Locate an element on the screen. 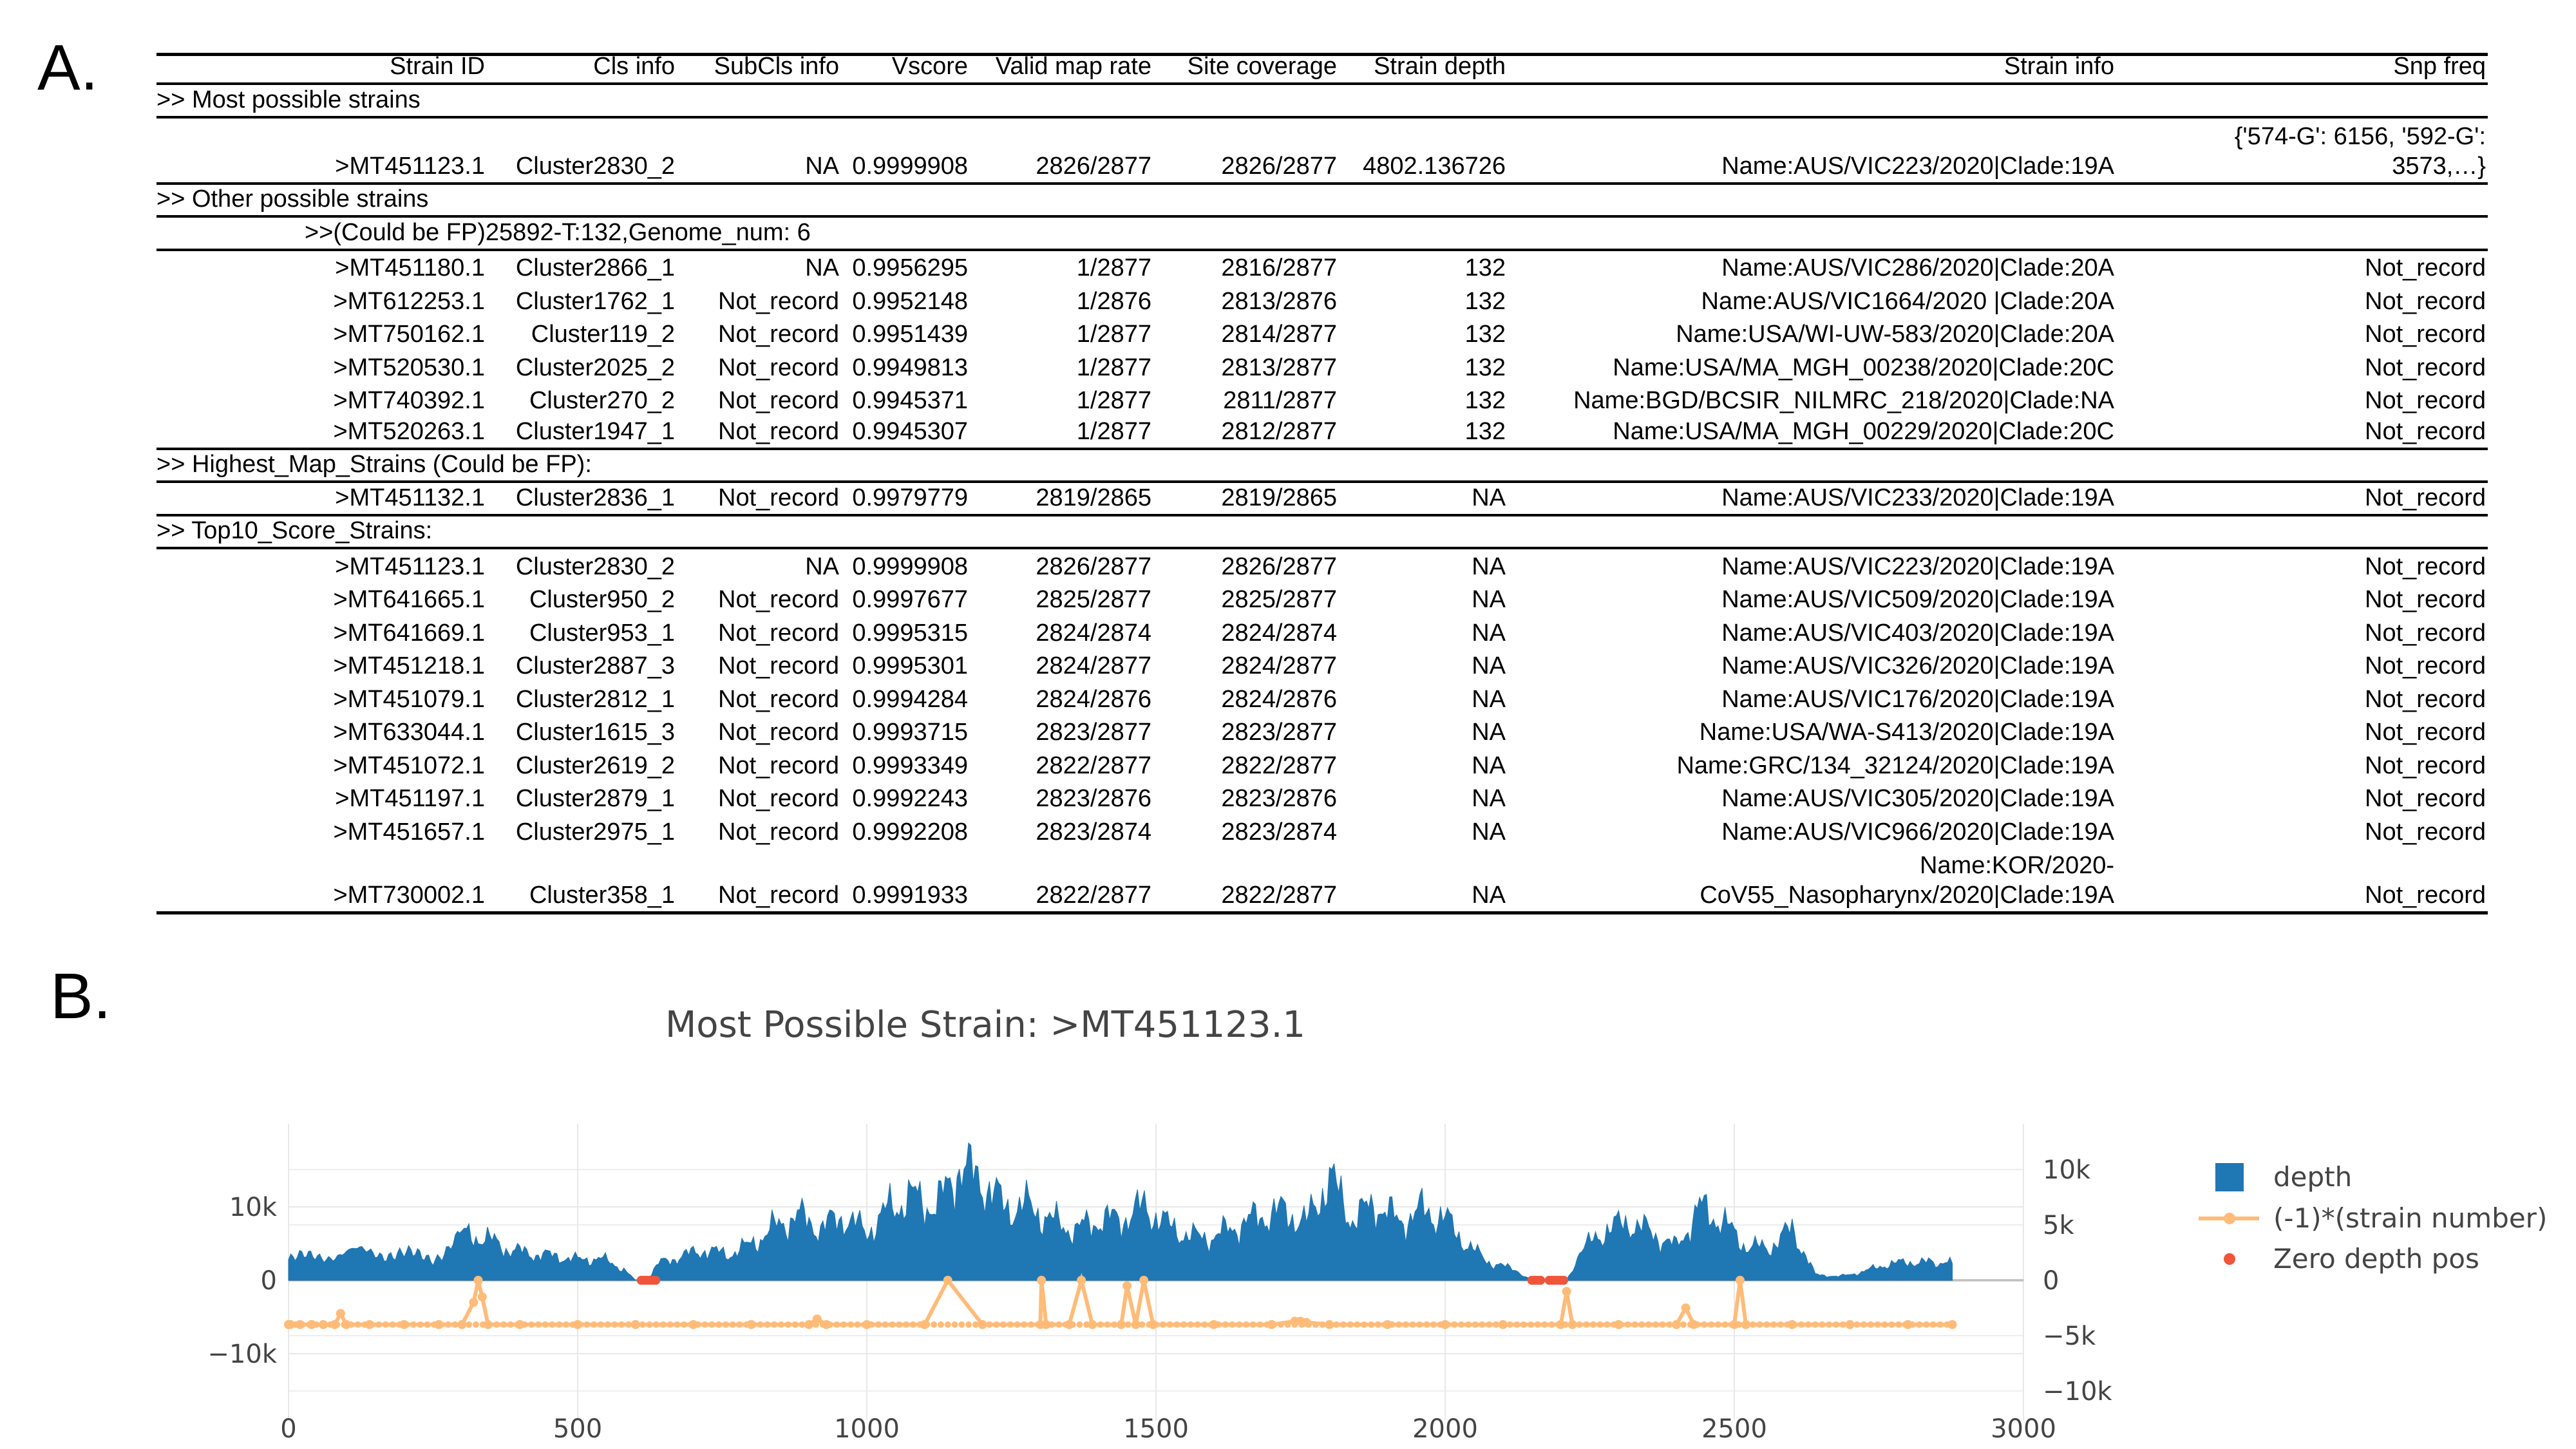 This screenshot has height=1449, width=2576. cell-vscore: 0.9952148 is located at coordinates (910, 301).